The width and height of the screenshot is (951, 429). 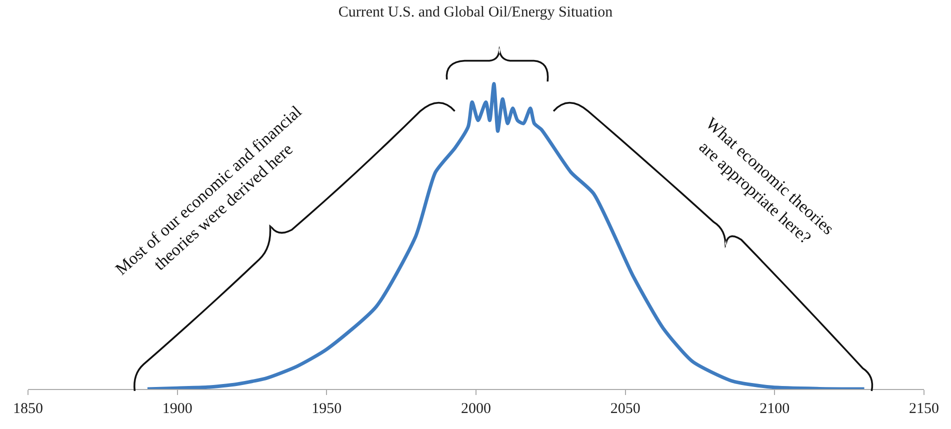 I want to click on x-tick-label: 1850, so click(x=28, y=409).